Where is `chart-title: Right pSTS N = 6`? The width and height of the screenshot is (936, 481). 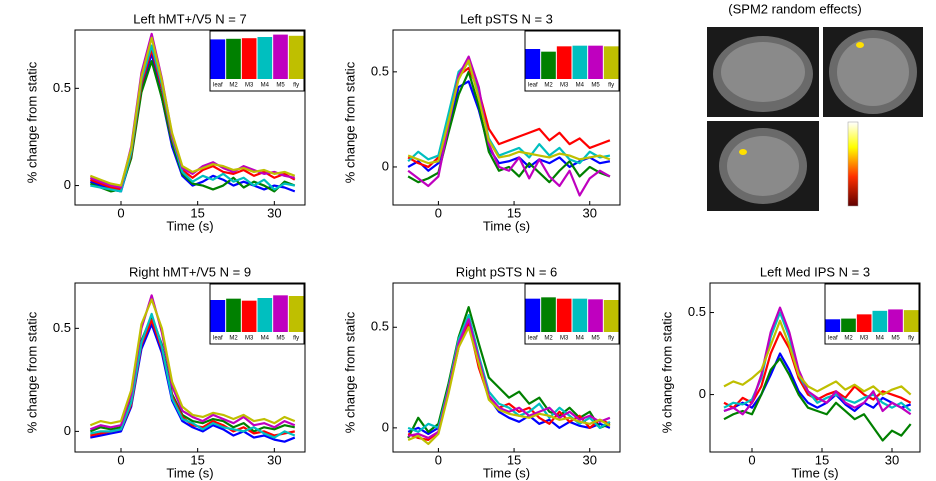 chart-title: Right pSTS N = 6 is located at coordinates (507, 271).